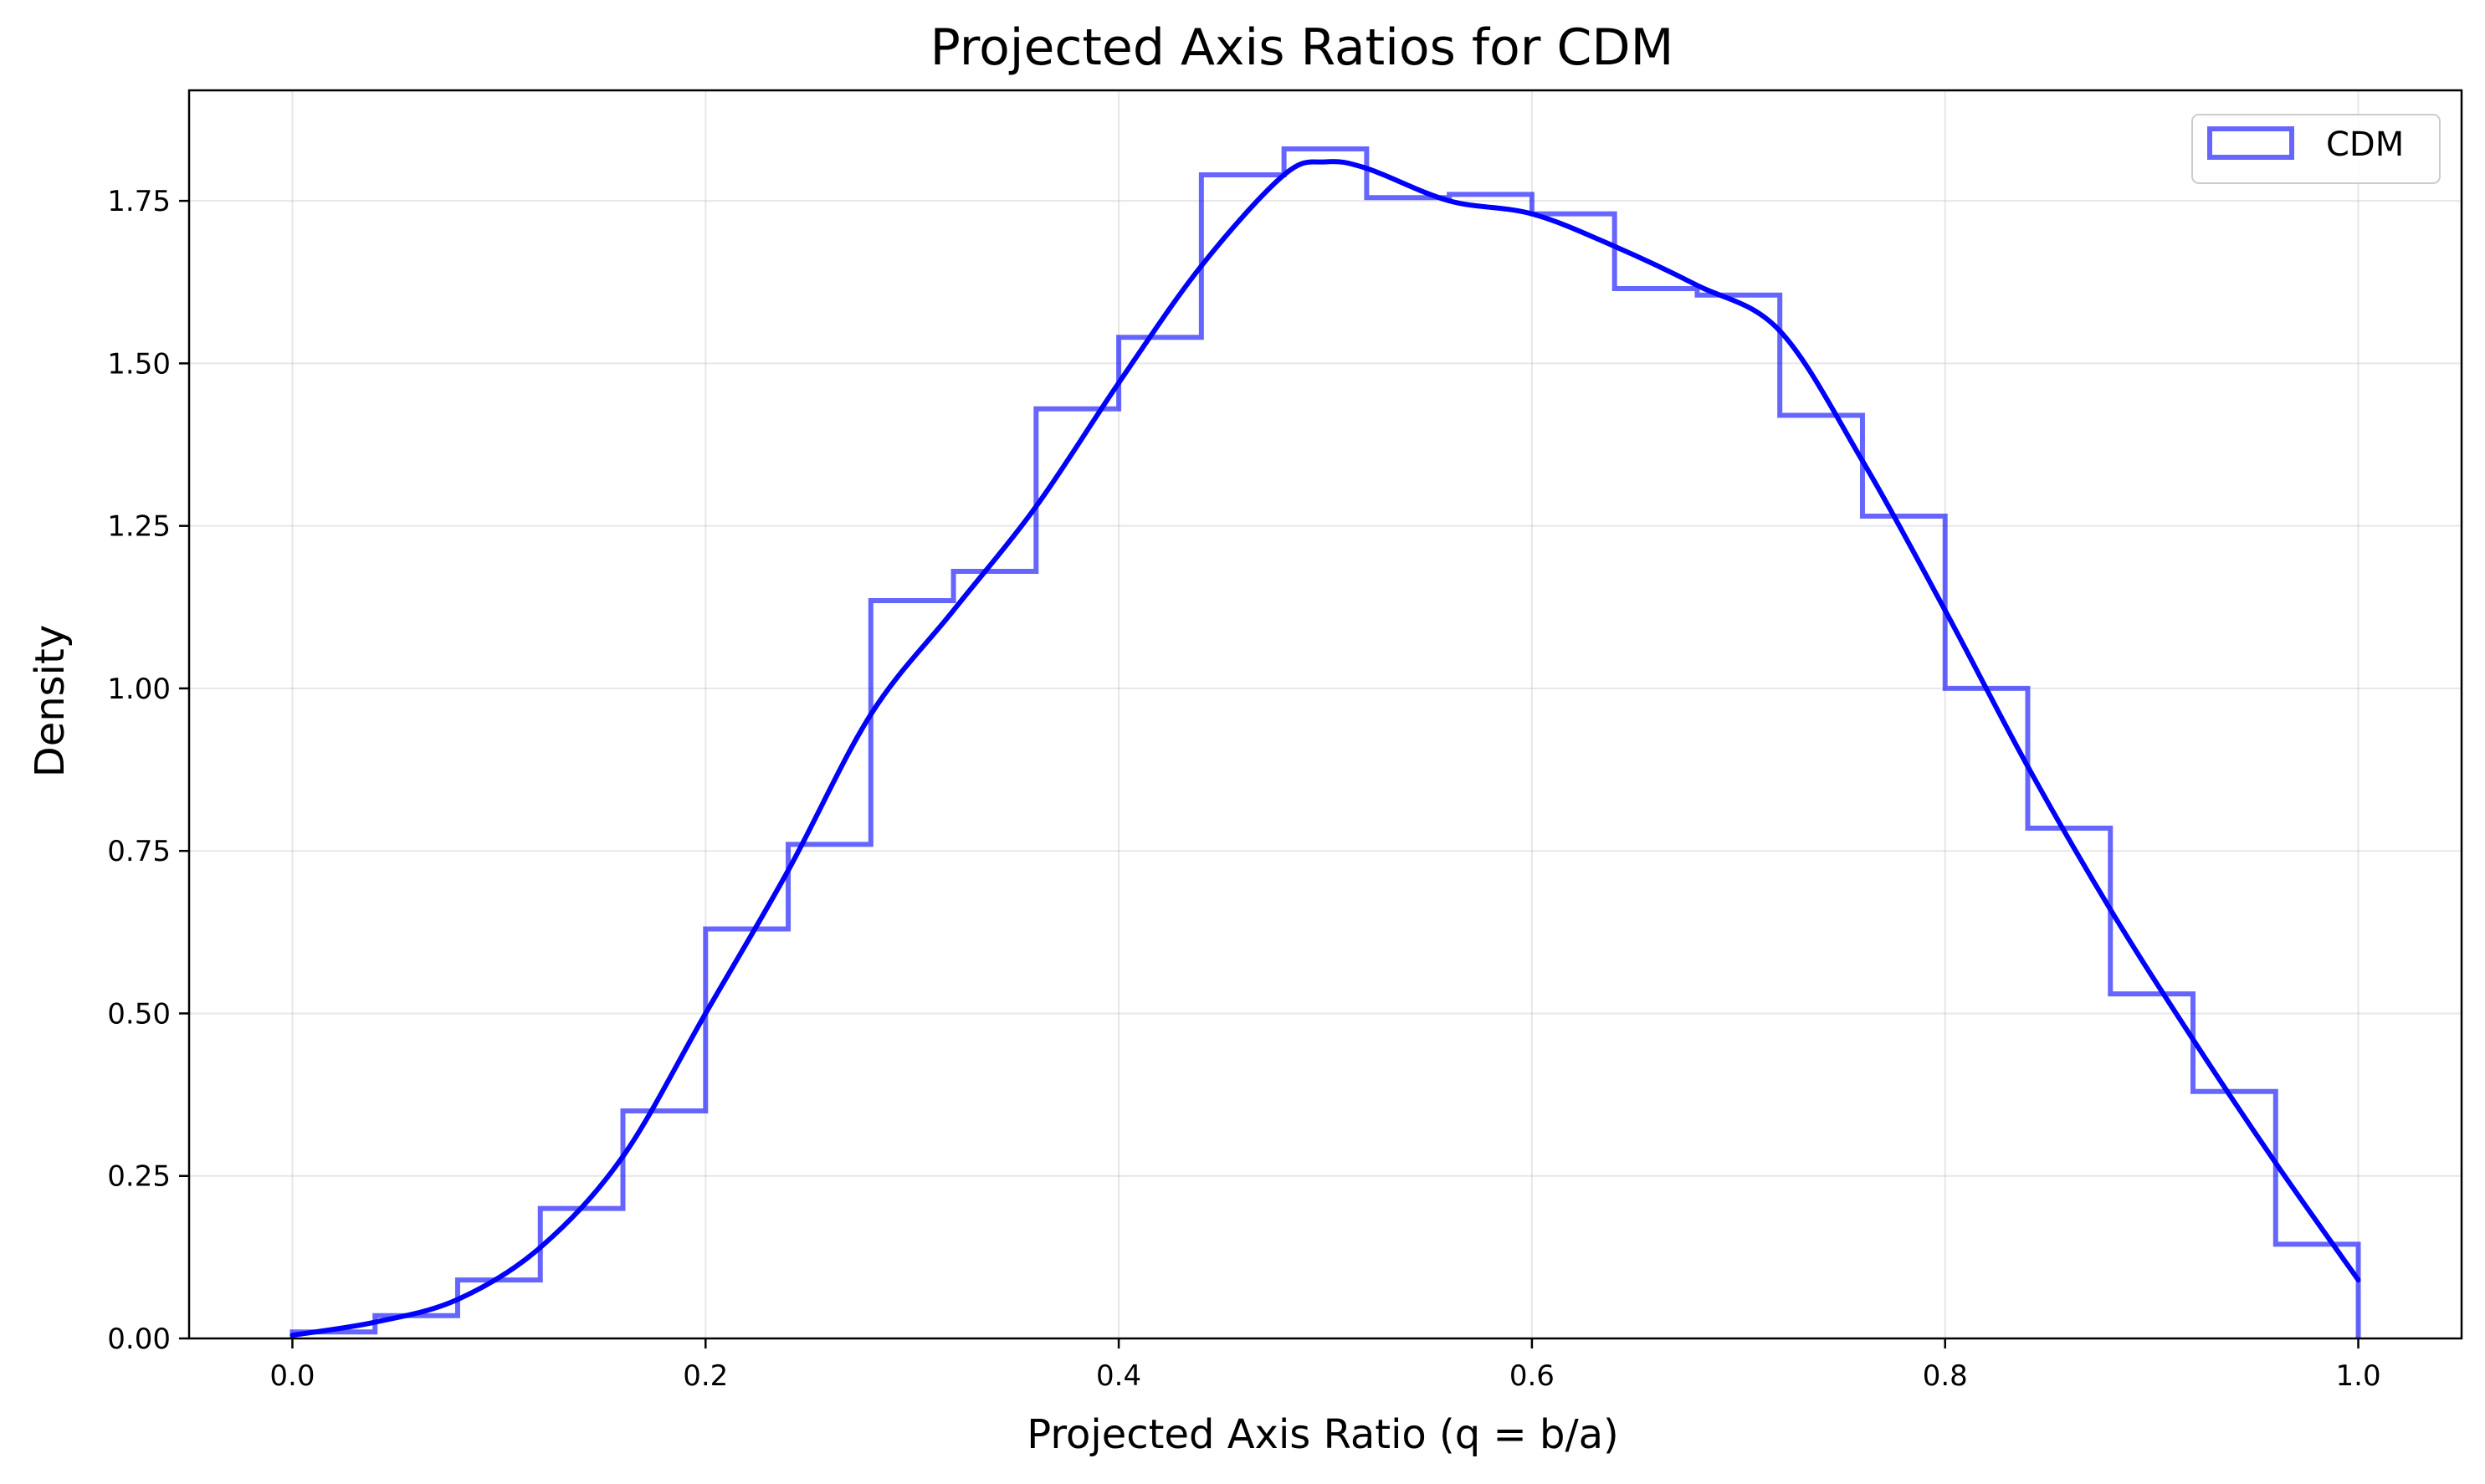 The height and width of the screenshot is (1484, 2485). Describe the element at coordinates (2250, 143) in the screenshot. I see `legend-swatch` at that location.